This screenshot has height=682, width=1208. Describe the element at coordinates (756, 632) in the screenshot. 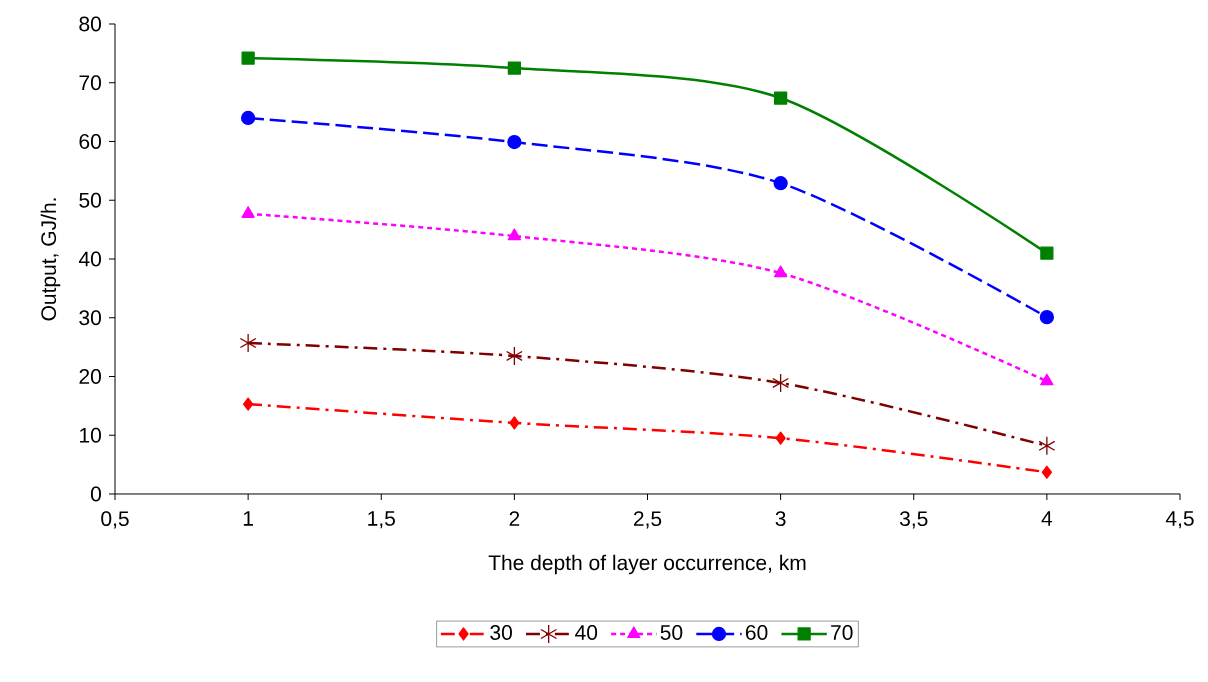

I see `legend-label: 60` at that location.